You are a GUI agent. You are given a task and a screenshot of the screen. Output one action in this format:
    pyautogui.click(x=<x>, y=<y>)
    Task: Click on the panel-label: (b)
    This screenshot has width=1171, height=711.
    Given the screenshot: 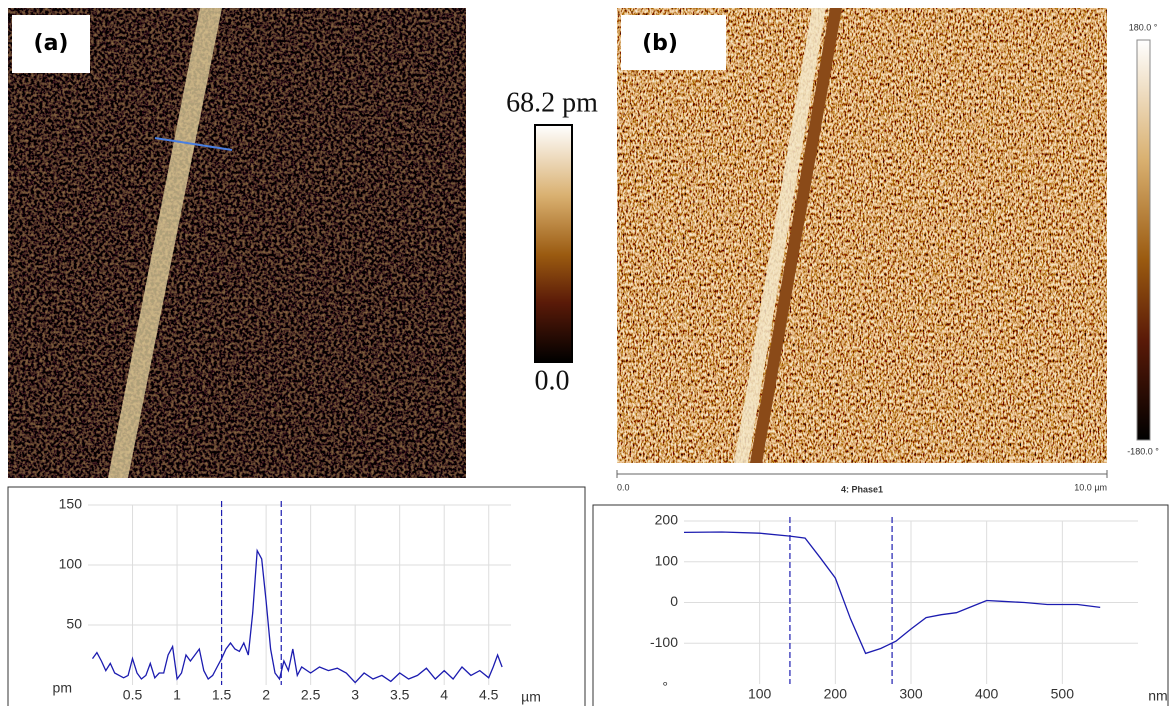 What is the action you would take?
    pyautogui.click(x=660, y=43)
    